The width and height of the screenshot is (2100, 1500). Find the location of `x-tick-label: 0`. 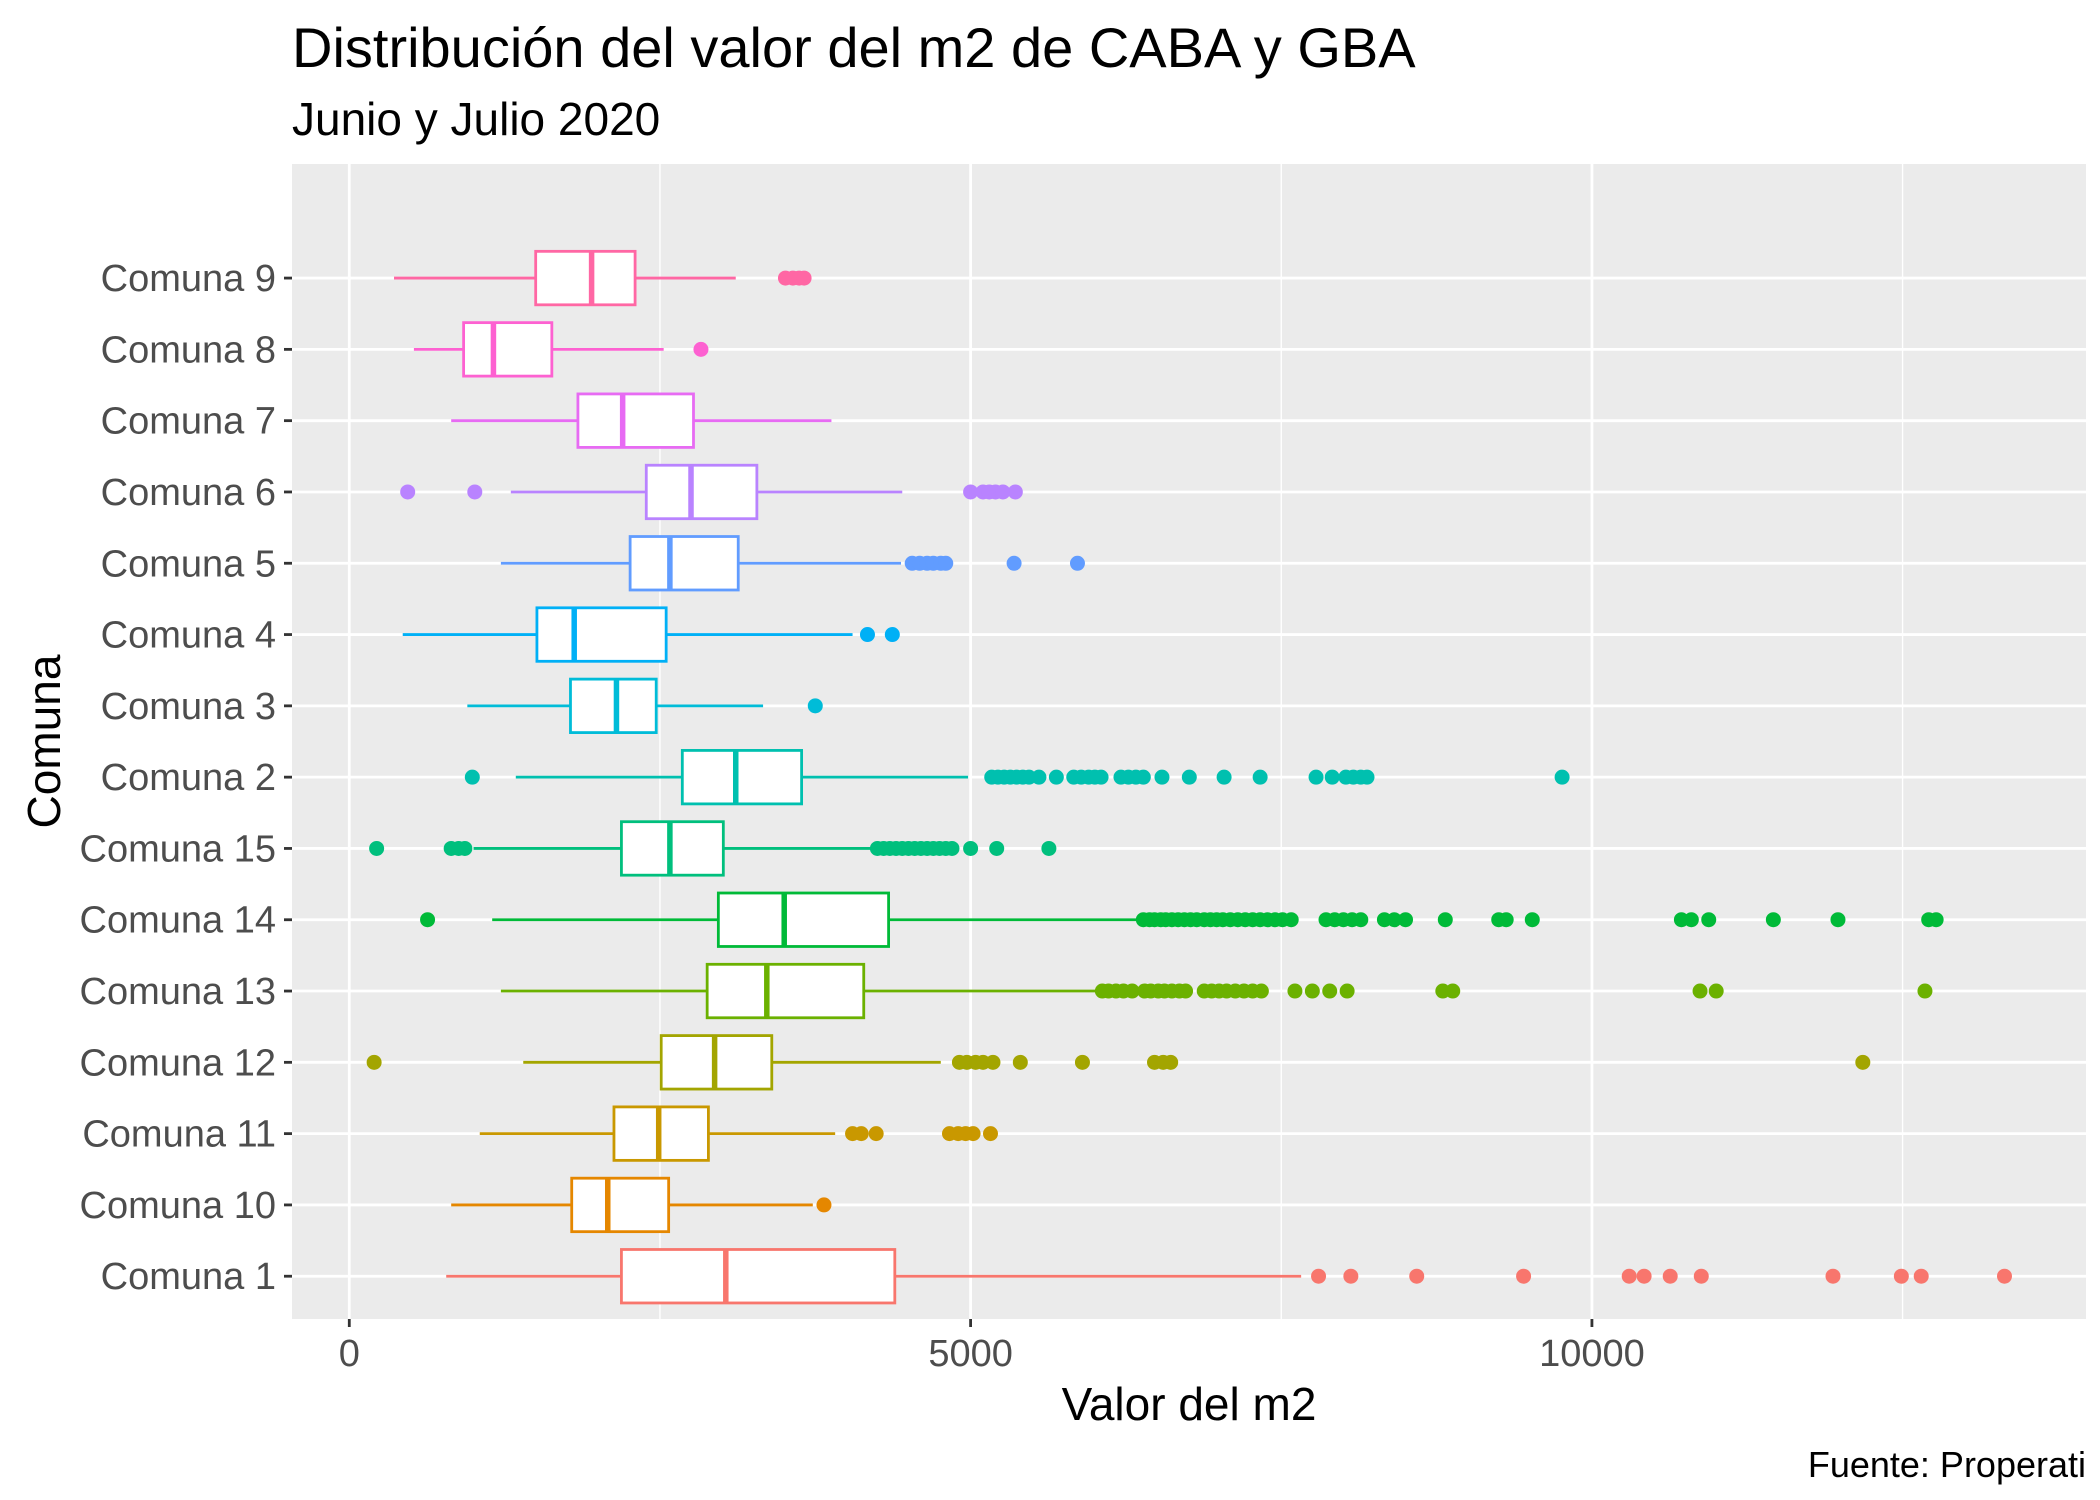

x-tick-label: 0 is located at coordinates (349, 1354).